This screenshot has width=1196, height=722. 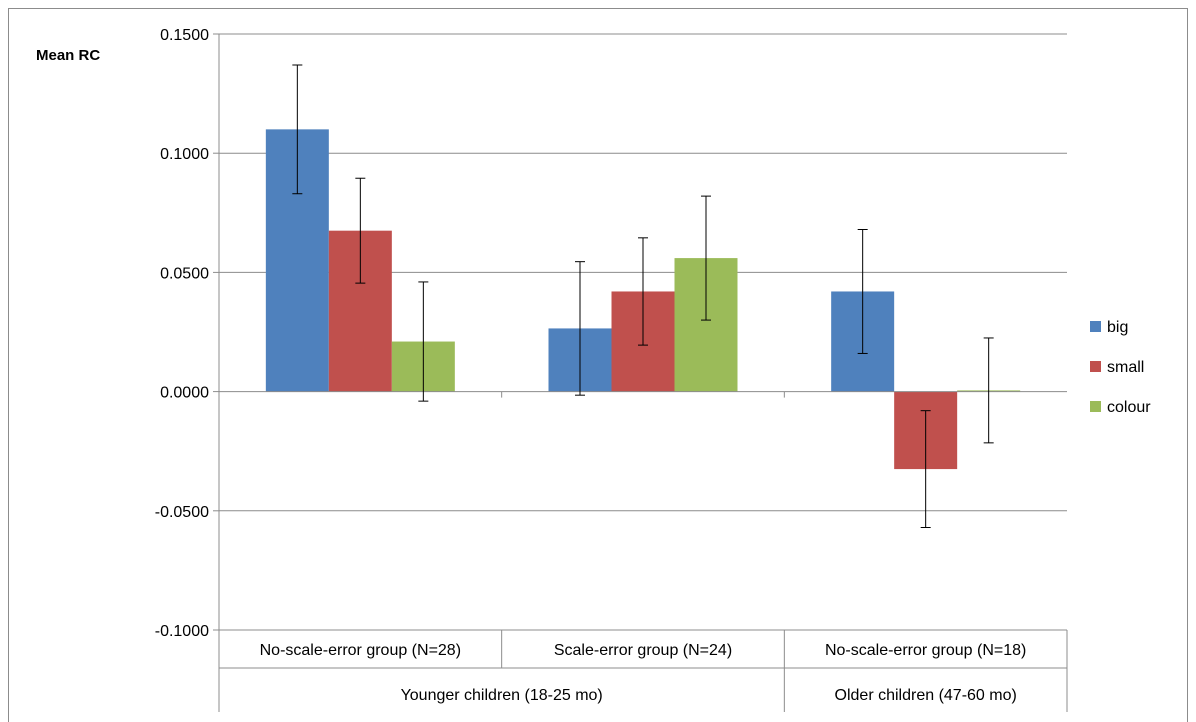 I want to click on legend: big small colour, so click(x=1120, y=367).